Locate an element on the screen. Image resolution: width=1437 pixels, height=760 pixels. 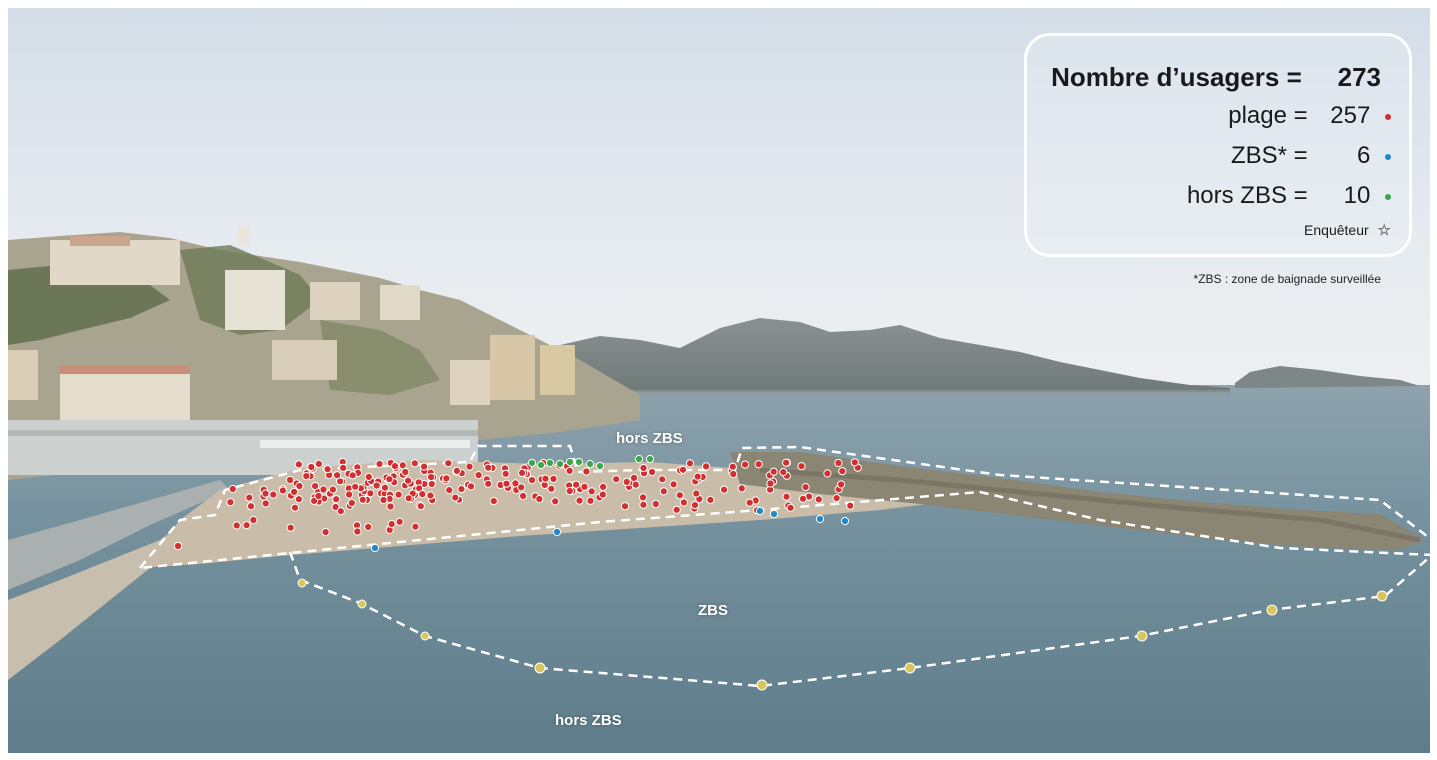
legend-row-enqueteur: Enquêteur ☆ is located at coordinates (1347, 230).